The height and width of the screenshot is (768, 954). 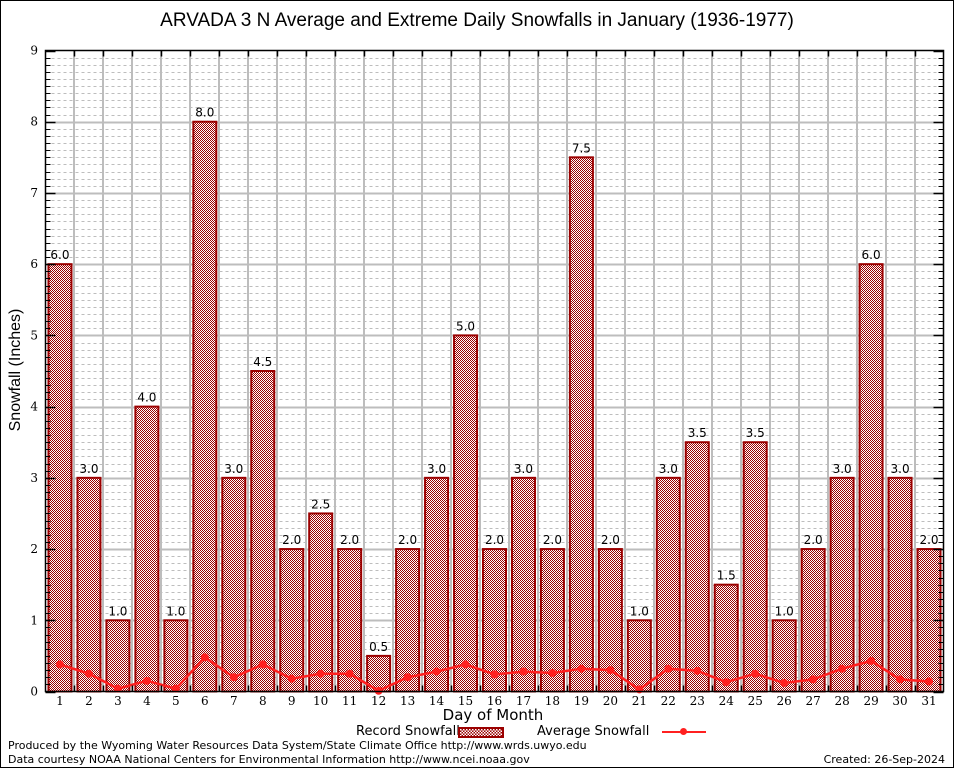 I want to click on x-tick-label-21: 21, so click(x=639, y=701).